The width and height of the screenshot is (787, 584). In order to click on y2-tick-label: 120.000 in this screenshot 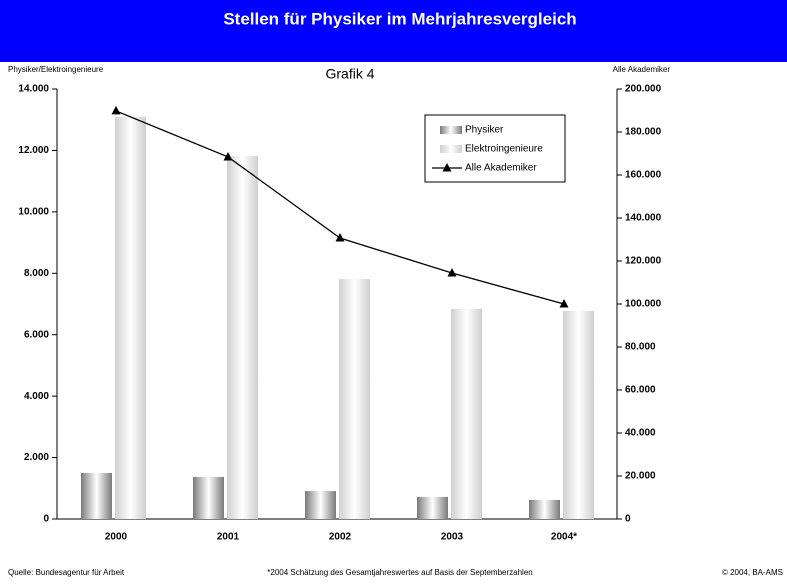, I will do `click(643, 261)`.